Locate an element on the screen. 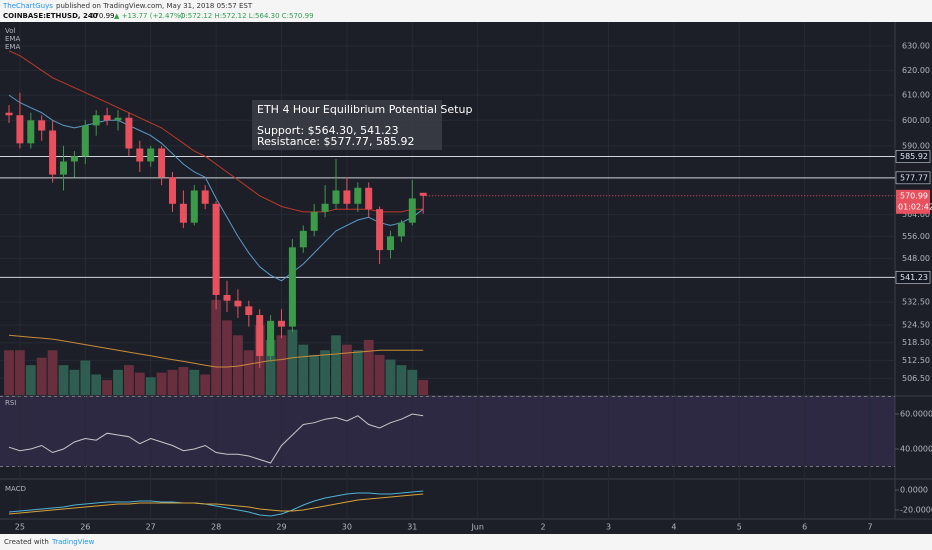 The image size is (932, 550). x-tick-label: 4 is located at coordinates (673, 527).